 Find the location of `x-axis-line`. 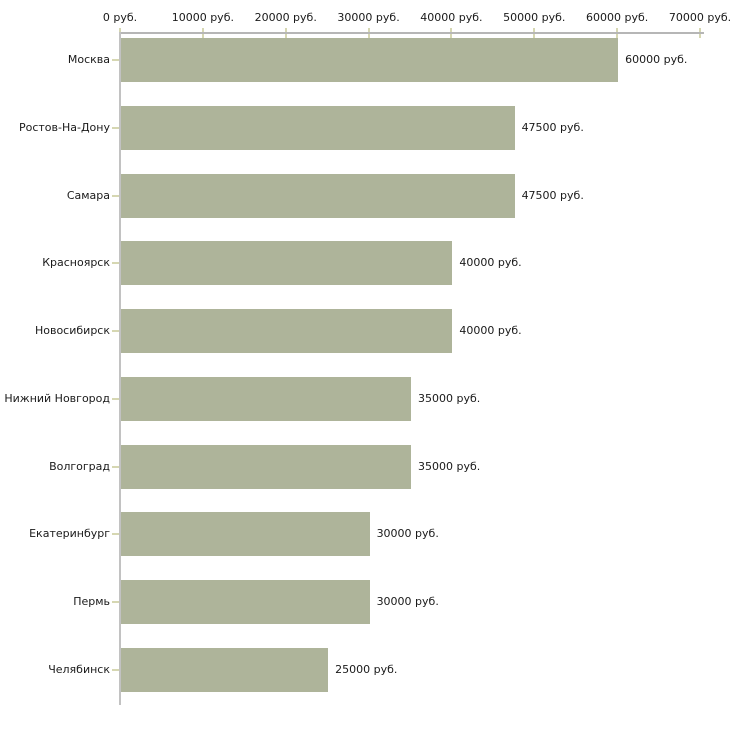

x-axis-line is located at coordinates (412, 33).